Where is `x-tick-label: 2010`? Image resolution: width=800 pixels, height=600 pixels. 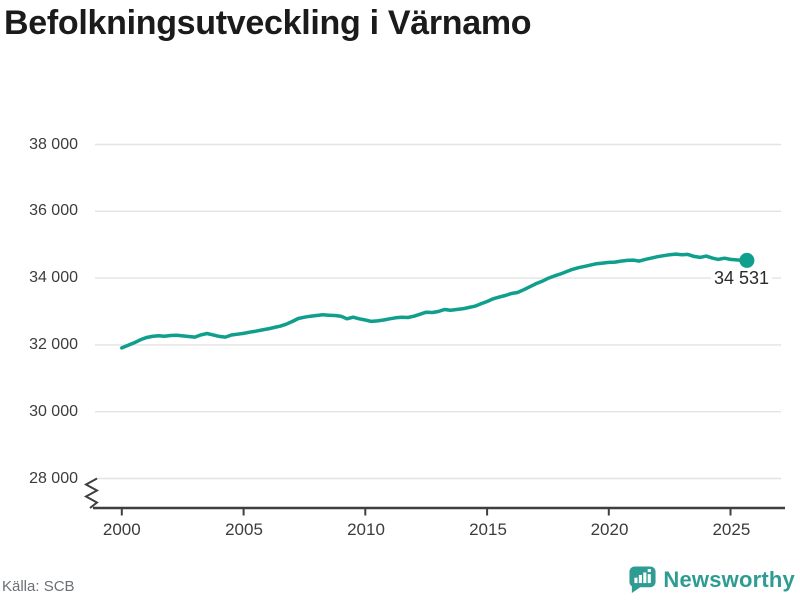 x-tick-label: 2010 is located at coordinates (366, 529).